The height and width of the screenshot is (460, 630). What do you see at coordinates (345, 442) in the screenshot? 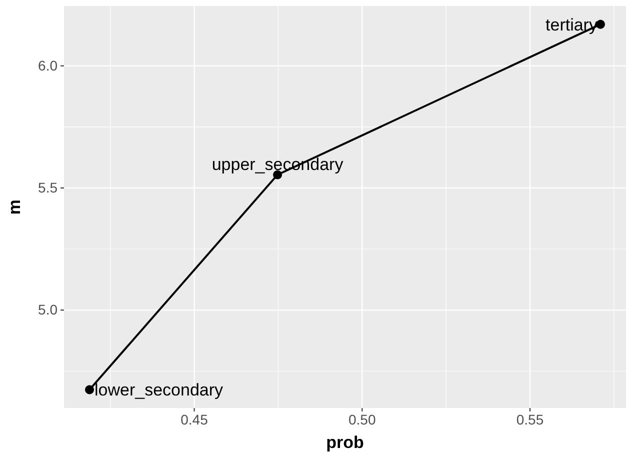
I see `x-axis-title: prob` at bounding box center [345, 442].